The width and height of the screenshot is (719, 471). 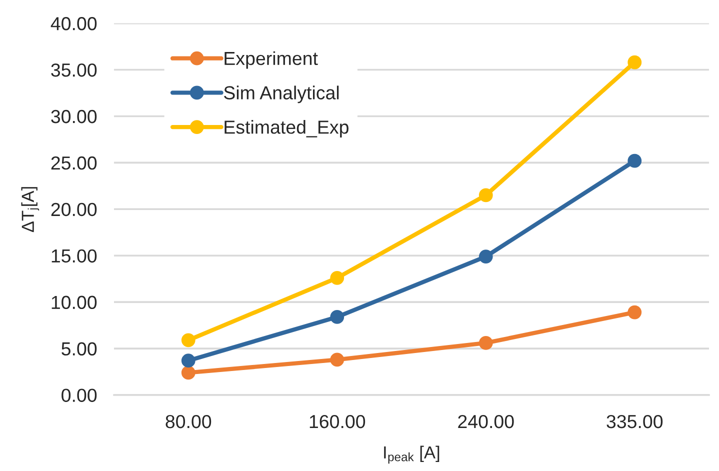 I want to click on y-tick-label: 35.00, so click(x=74, y=70).